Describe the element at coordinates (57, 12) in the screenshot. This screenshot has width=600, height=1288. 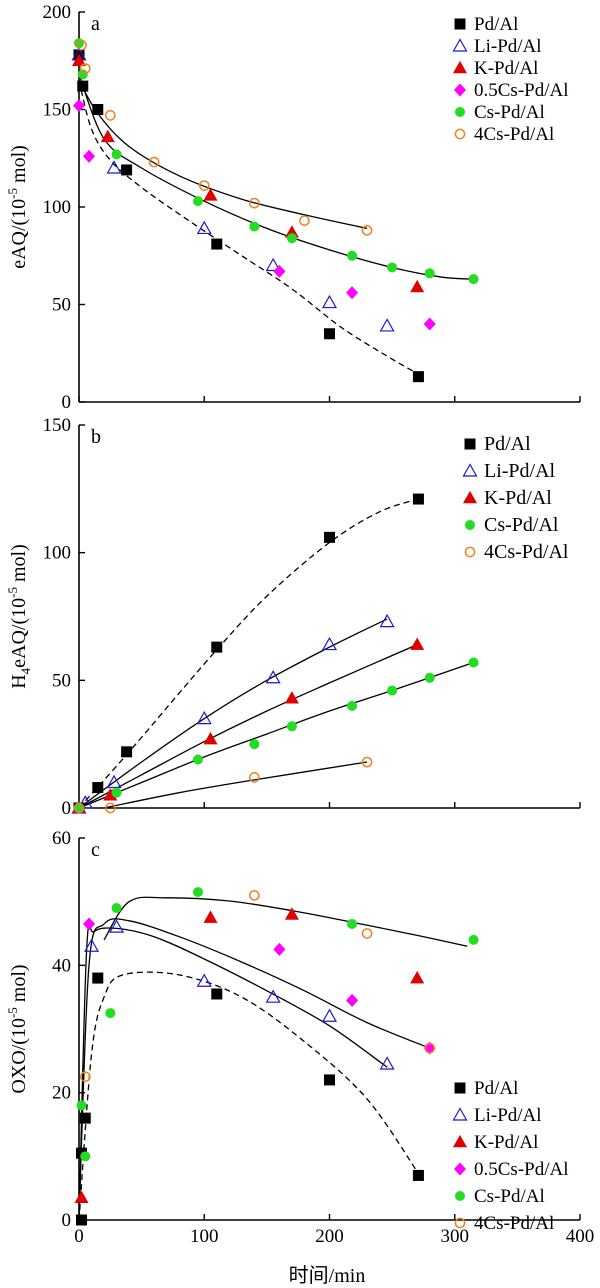
I see `y-tick-label: 200` at that location.